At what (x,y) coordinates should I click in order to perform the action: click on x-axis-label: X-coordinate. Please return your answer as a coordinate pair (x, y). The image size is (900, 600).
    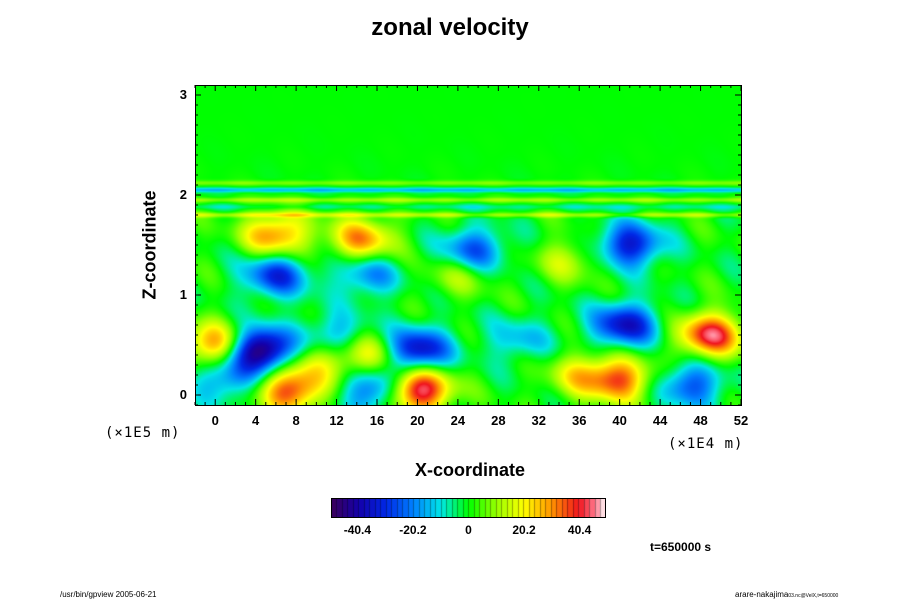
    Looking at the image, I should click on (469, 470).